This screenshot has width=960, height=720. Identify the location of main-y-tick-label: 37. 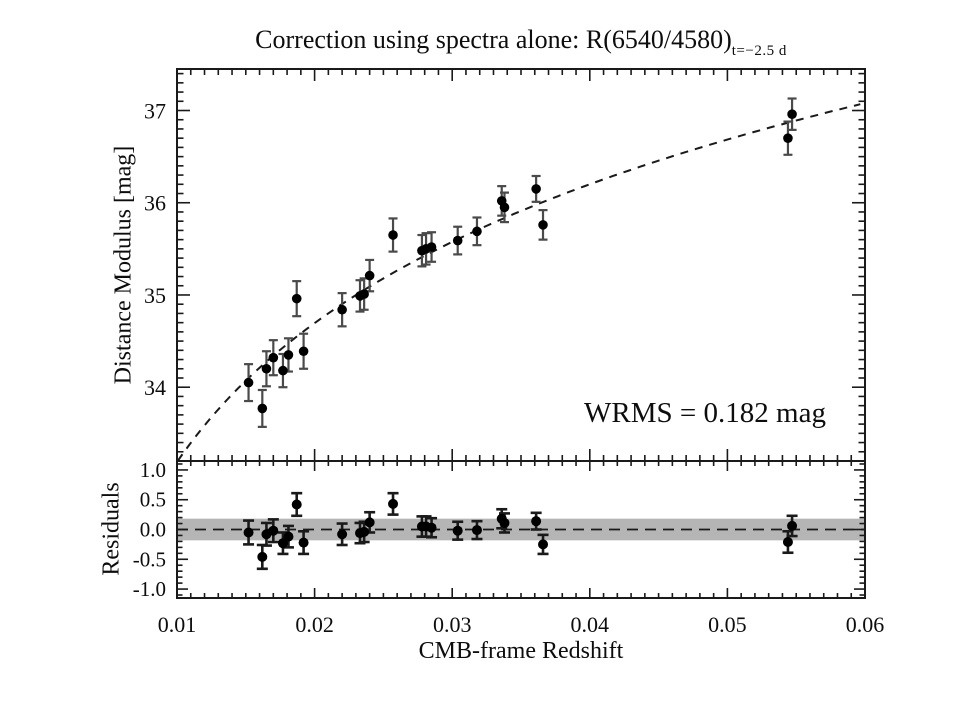
(155, 111).